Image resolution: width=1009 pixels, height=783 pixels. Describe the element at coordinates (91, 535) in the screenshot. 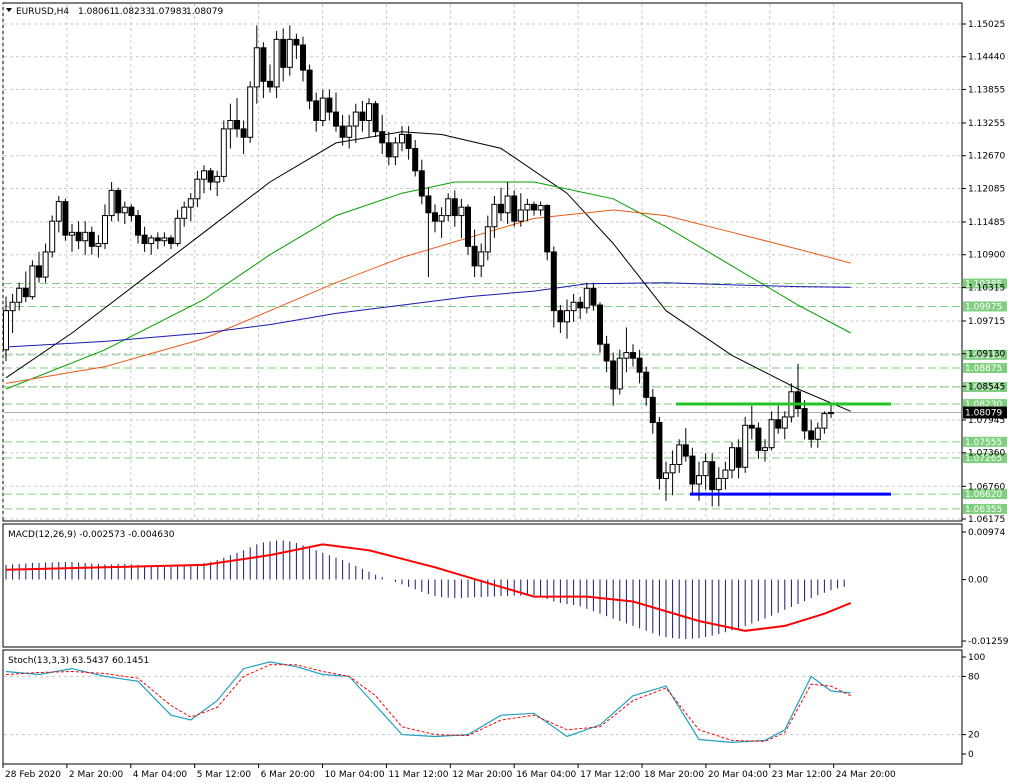

I see `macd-label: MACD(12,26,9) -0.002573 -0.004630` at that location.